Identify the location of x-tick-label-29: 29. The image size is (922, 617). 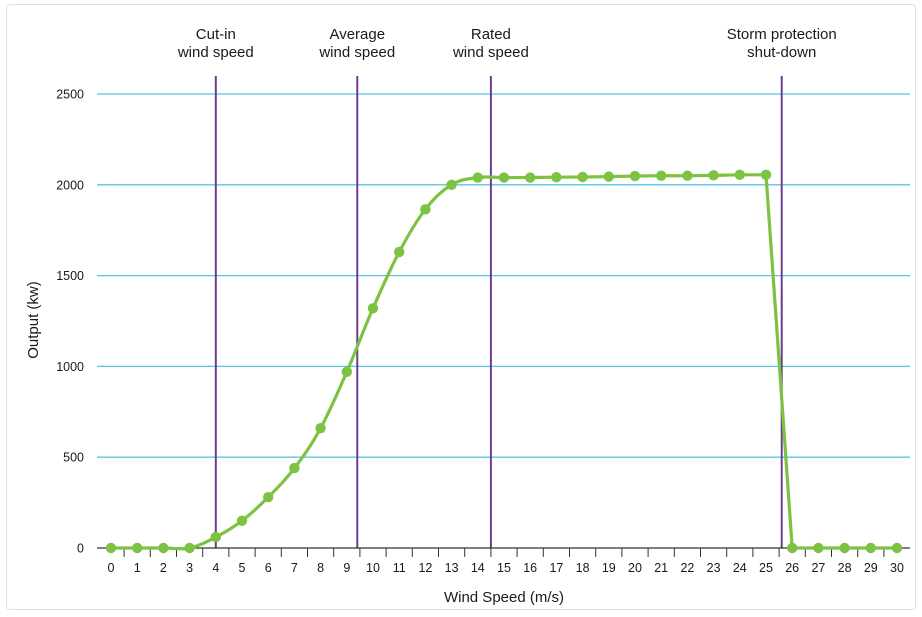
(871, 568).